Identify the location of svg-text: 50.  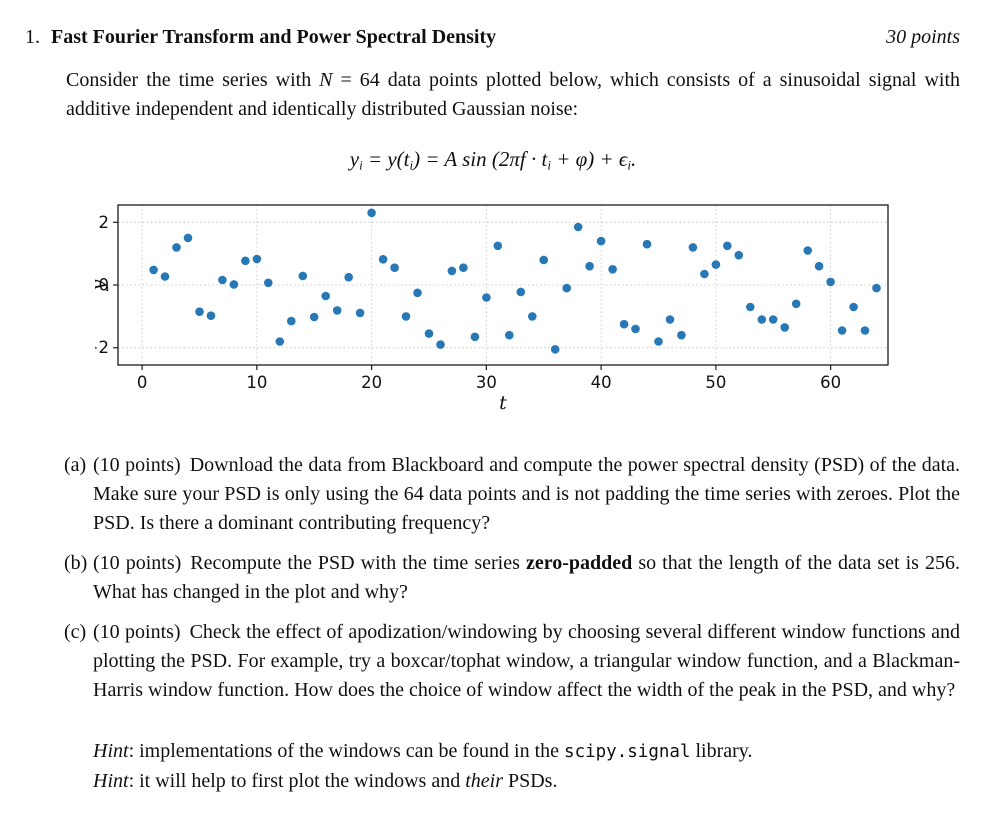
(715, 382).